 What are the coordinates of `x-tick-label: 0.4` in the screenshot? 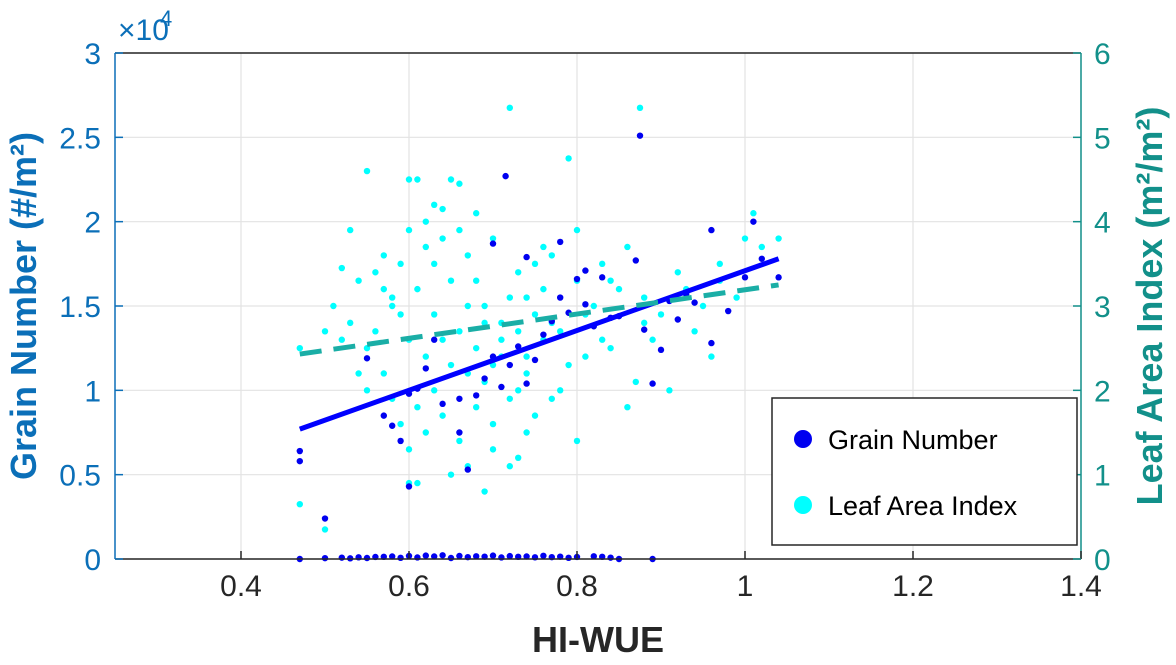 It's located at (241, 586).